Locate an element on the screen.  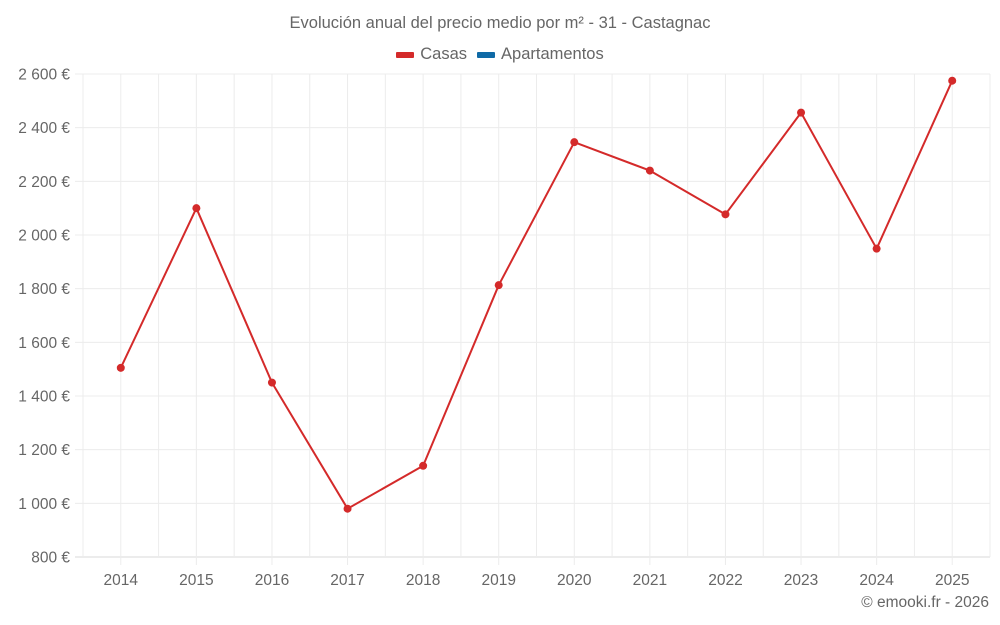
x-tick-label: 2022 is located at coordinates (725, 580).